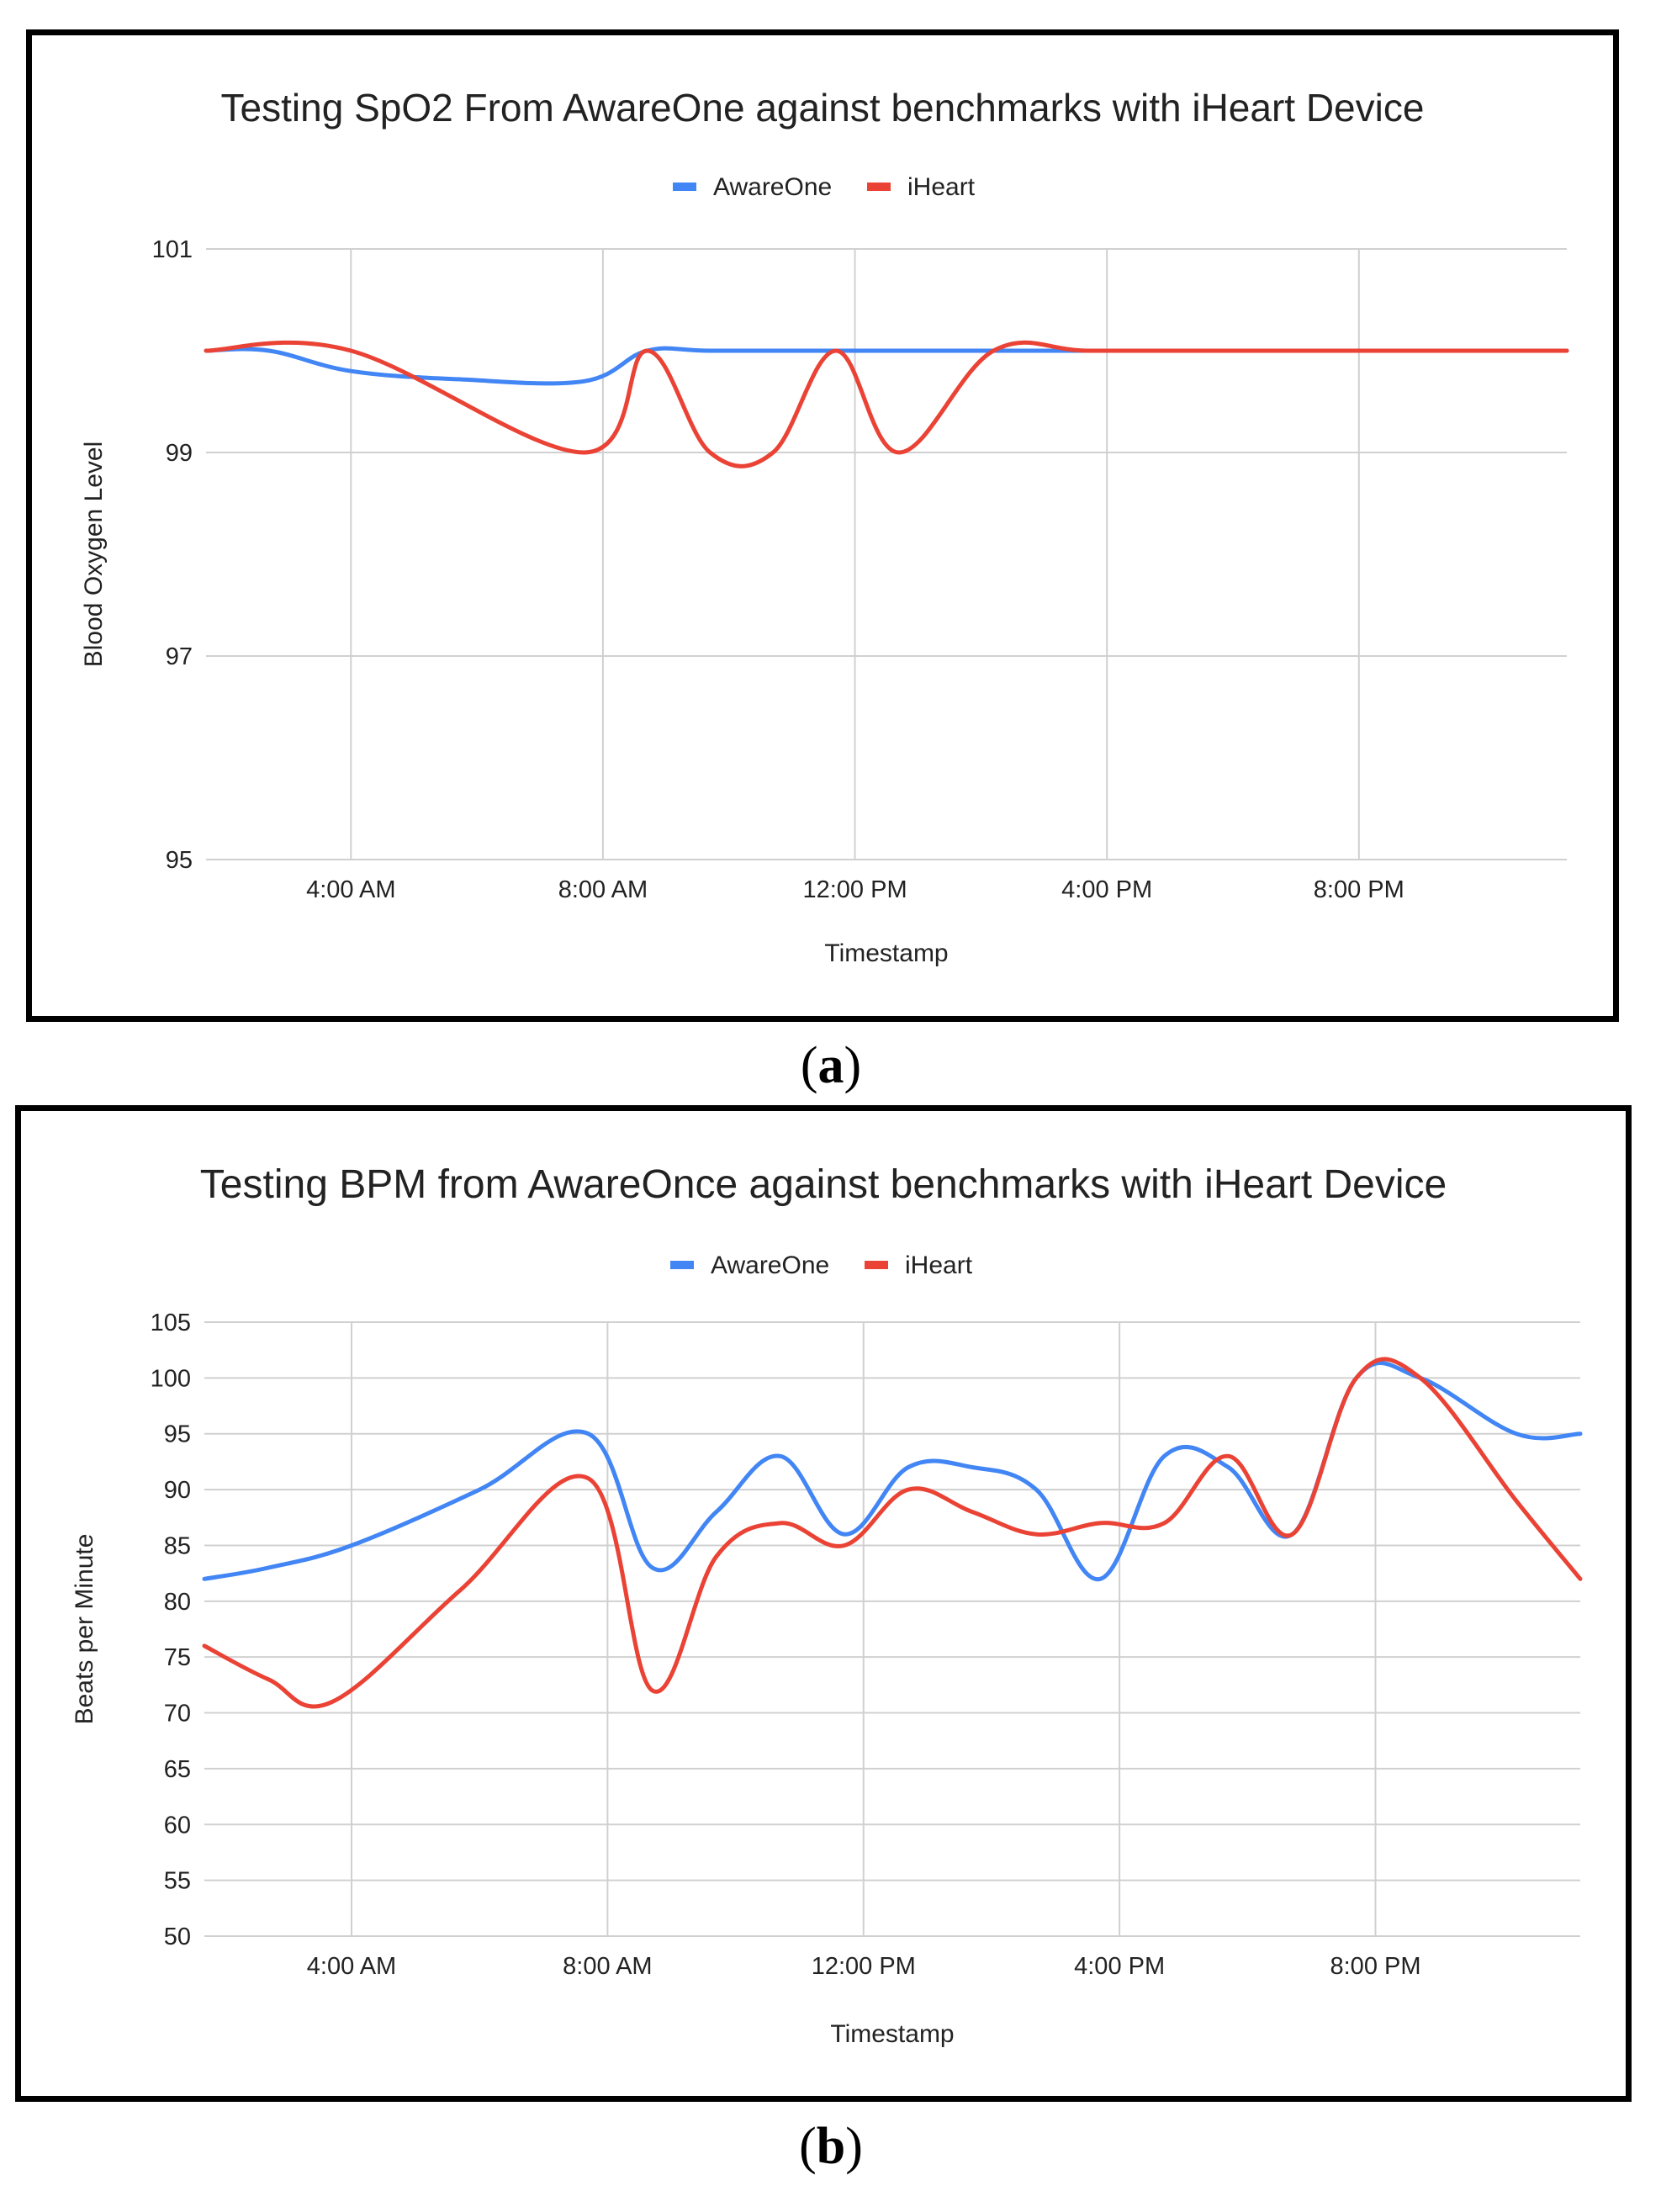 The image size is (1661, 2212). I want to click on y-tick-label: 99, so click(180, 453).